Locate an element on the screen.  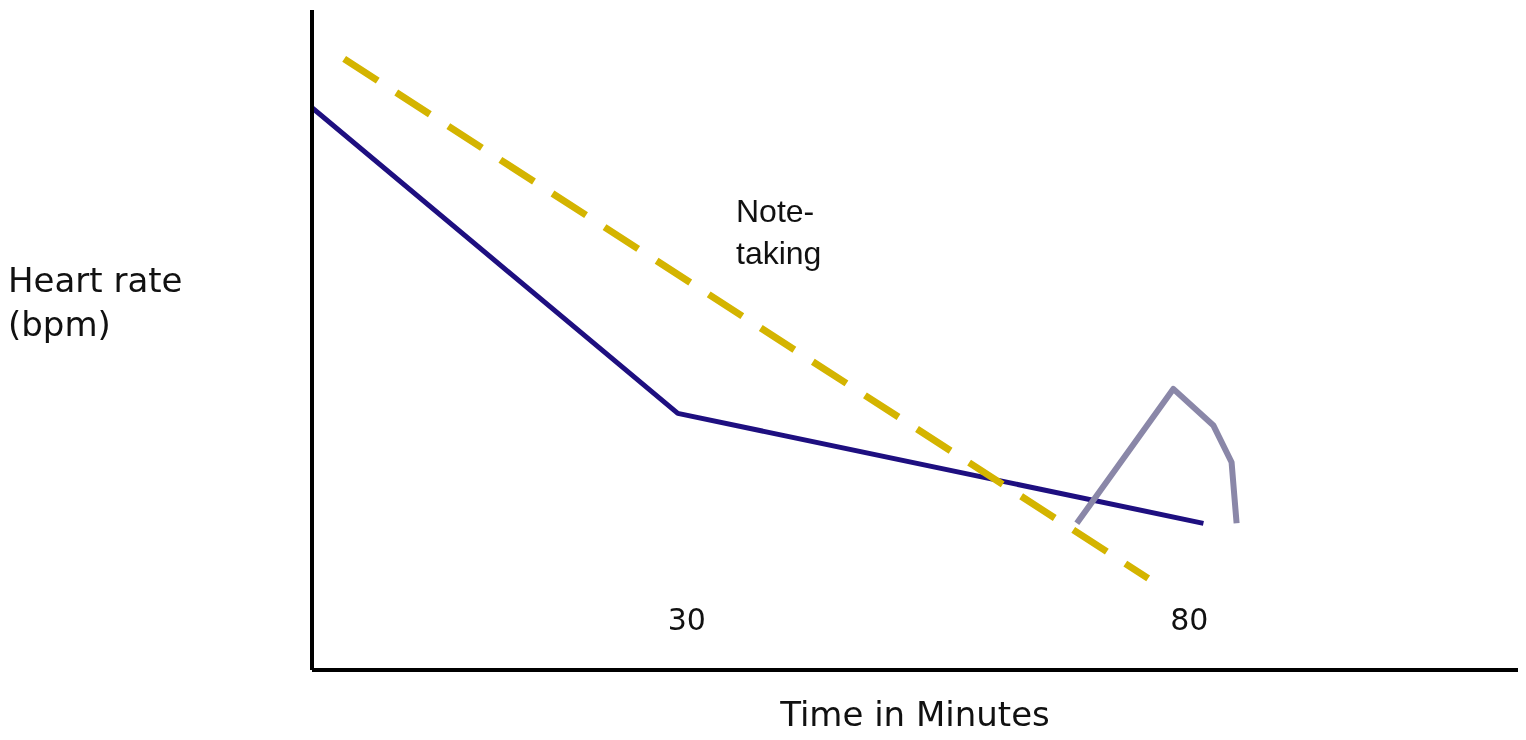
x-tick-label: 80 is located at coordinates (1189, 619).